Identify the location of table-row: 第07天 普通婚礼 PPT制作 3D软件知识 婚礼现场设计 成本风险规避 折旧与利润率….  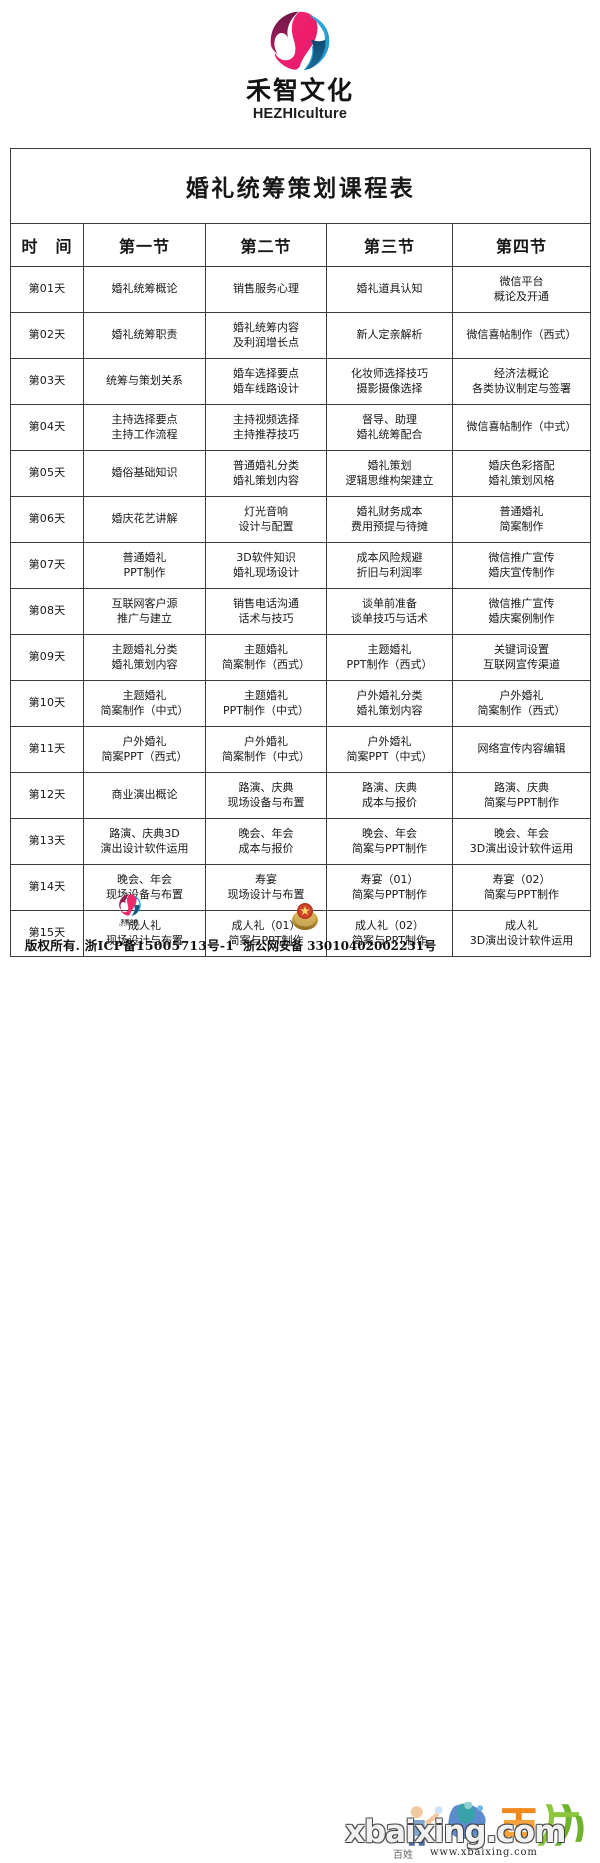
(300, 565).